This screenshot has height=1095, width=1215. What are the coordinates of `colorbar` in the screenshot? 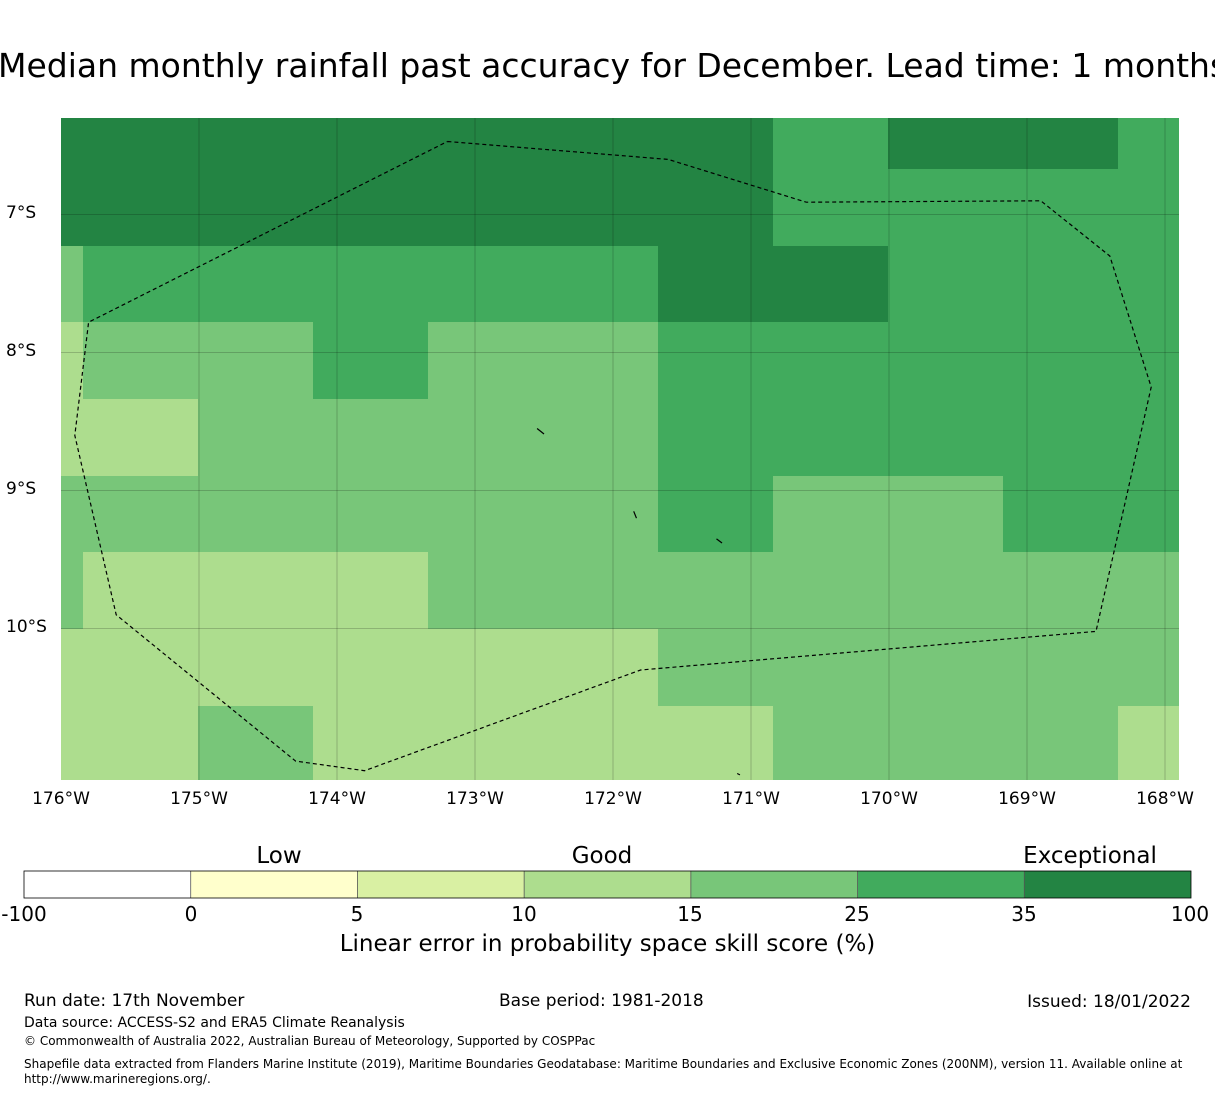 It's located at (607, 884).